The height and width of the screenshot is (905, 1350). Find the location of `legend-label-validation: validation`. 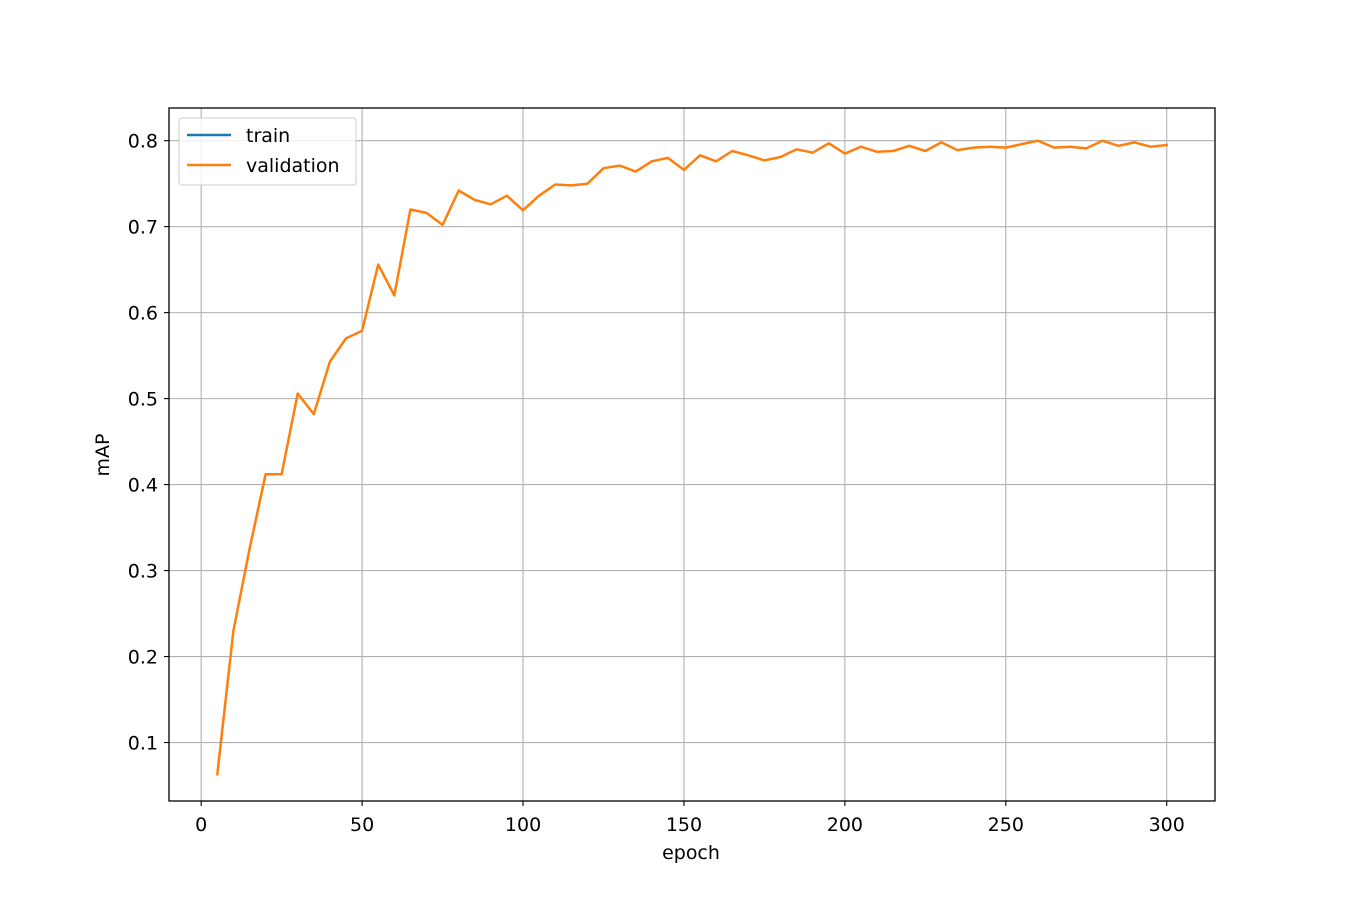

legend-label-validation: validation is located at coordinates (293, 166).